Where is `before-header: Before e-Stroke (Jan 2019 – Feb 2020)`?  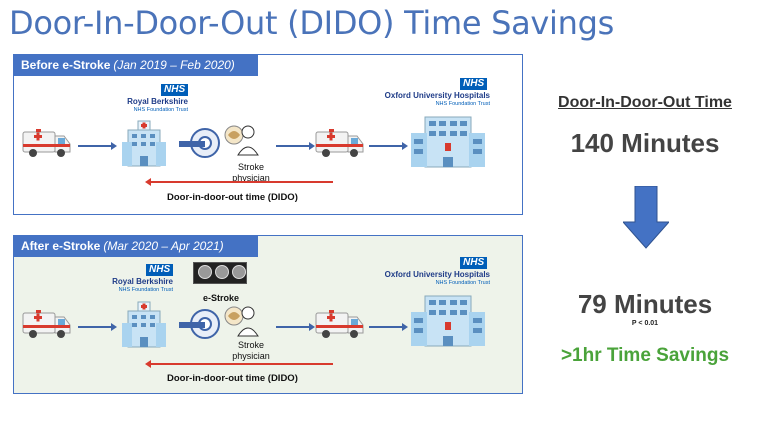
before-header: Before e-Stroke (Jan 2019 – Feb 2020) is located at coordinates (136, 65).